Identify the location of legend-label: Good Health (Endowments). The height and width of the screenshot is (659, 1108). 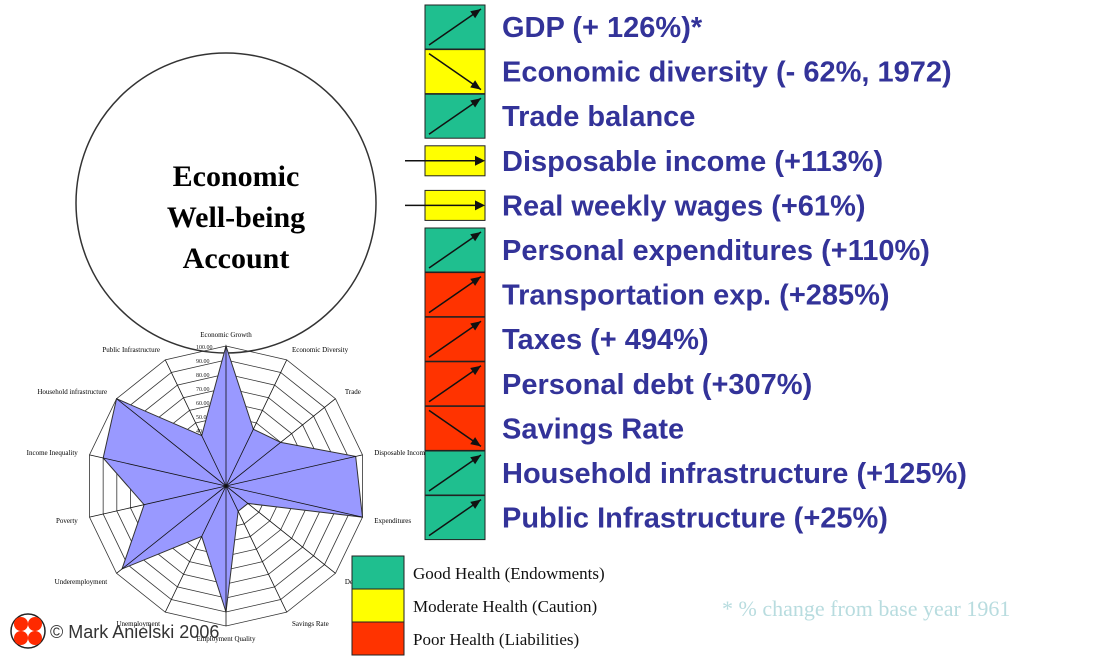
(509, 573).